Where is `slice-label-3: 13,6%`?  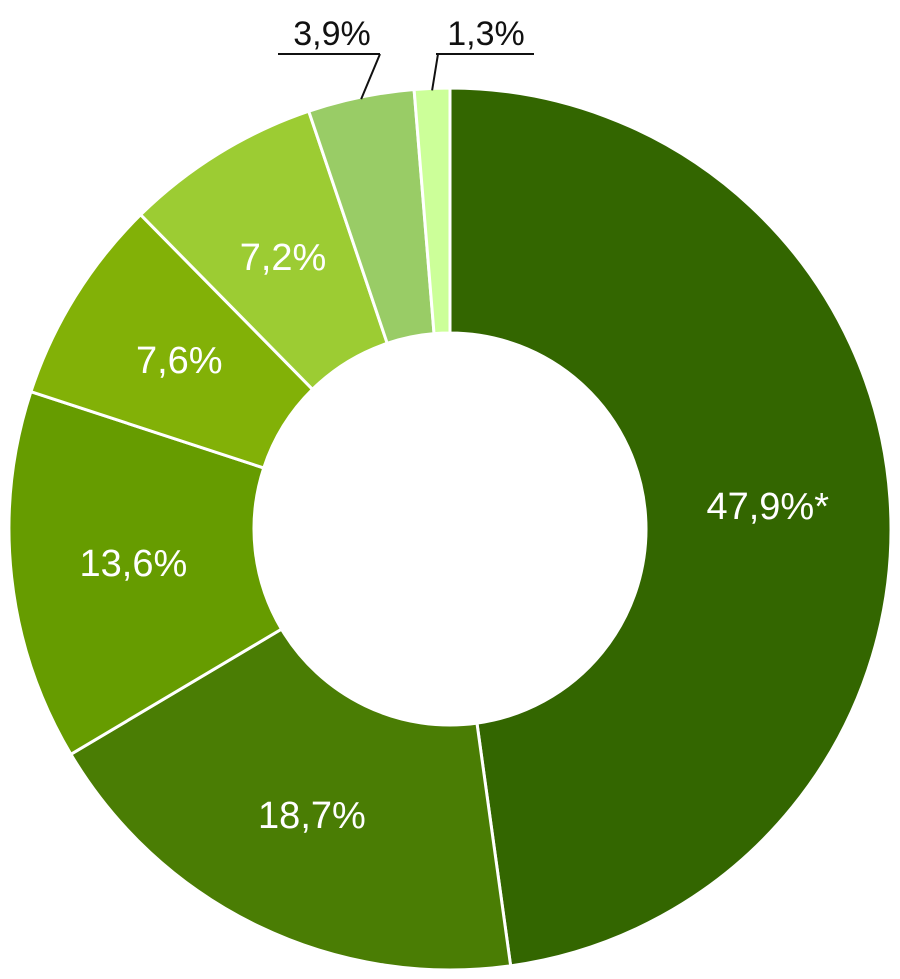
slice-label-3: 13,6% is located at coordinates (134, 564).